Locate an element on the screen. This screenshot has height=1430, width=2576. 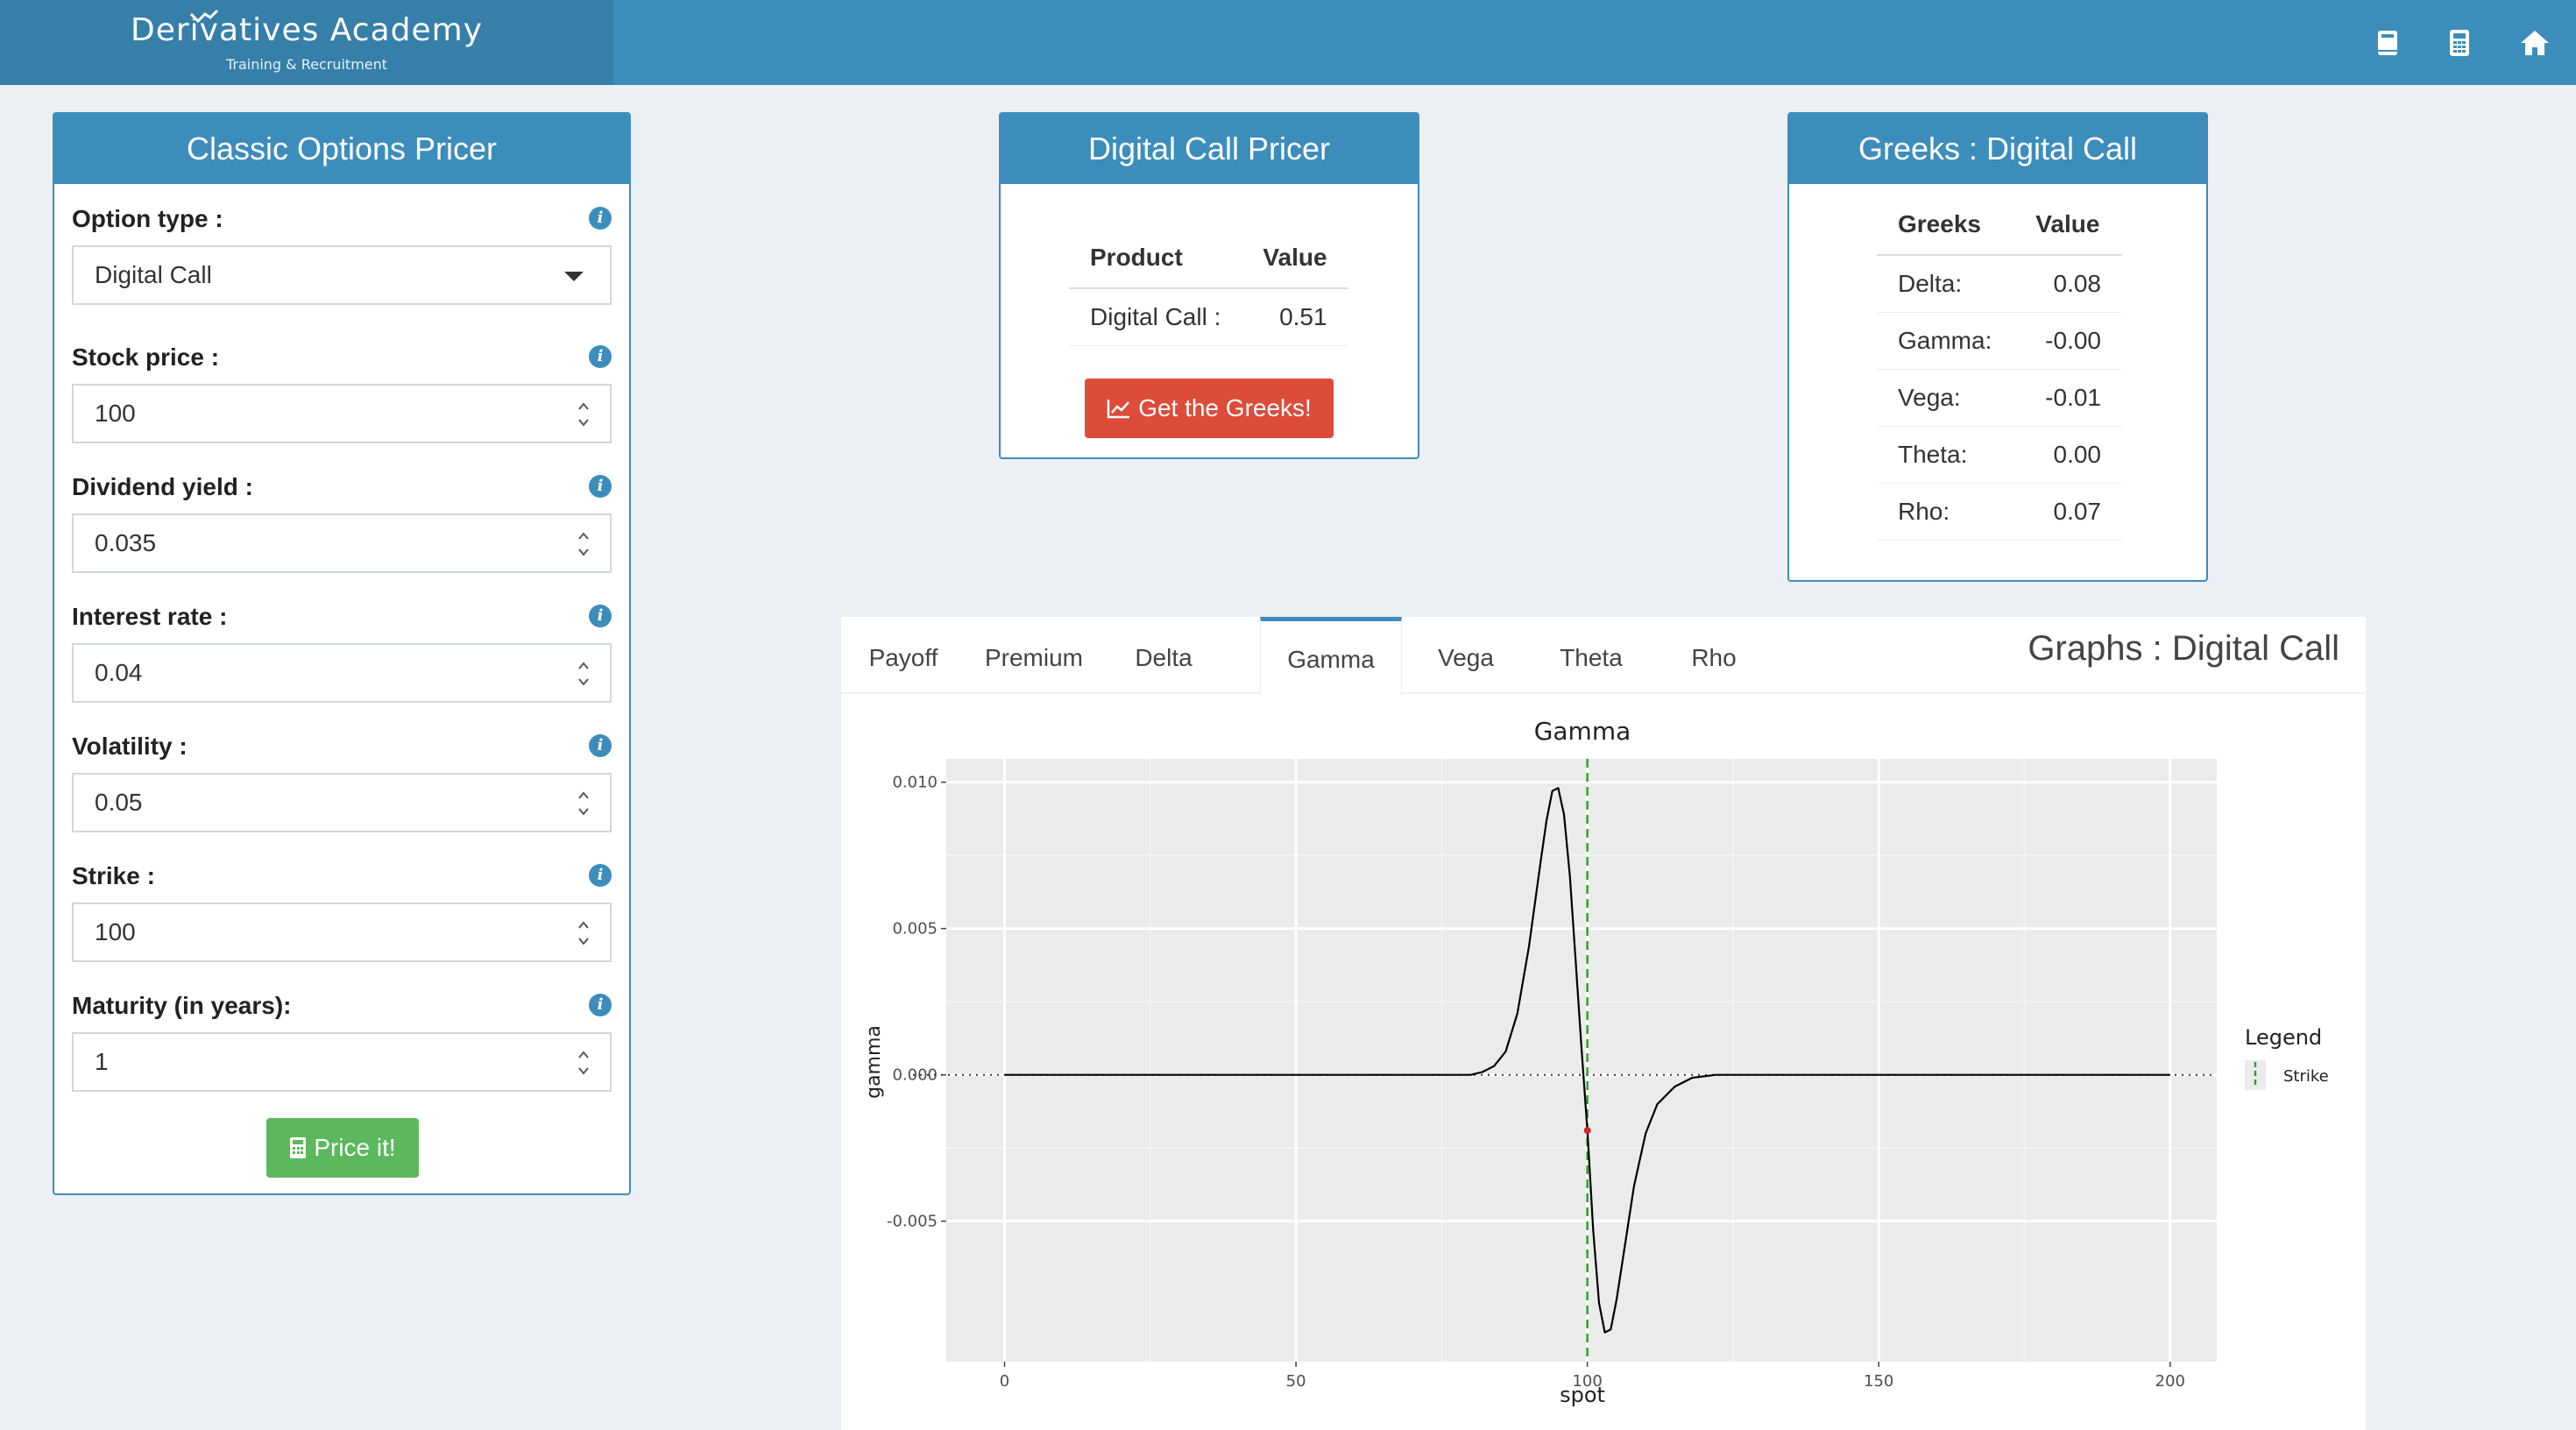
tab-vega: Vega is located at coordinates (1466, 657).